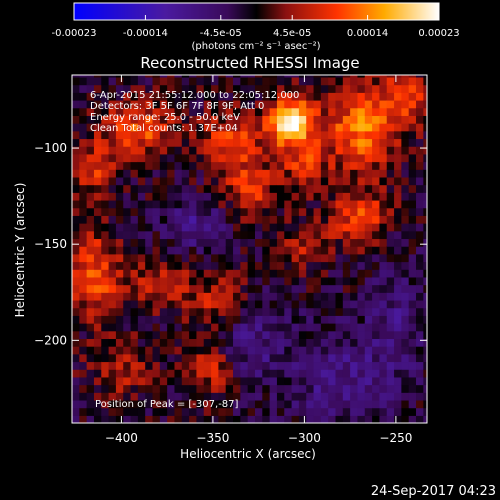  What do you see at coordinates (249, 63) in the screenshot?
I see `chart-title: Reconstructed RHESSI Image` at bounding box center [249, 63].